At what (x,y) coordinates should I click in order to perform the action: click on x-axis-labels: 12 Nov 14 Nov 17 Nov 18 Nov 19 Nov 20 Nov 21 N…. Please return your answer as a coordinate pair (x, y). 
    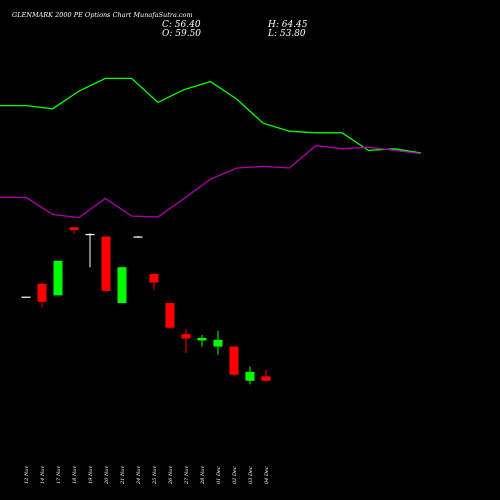
    Looking at the image, I should click on (147, 475).